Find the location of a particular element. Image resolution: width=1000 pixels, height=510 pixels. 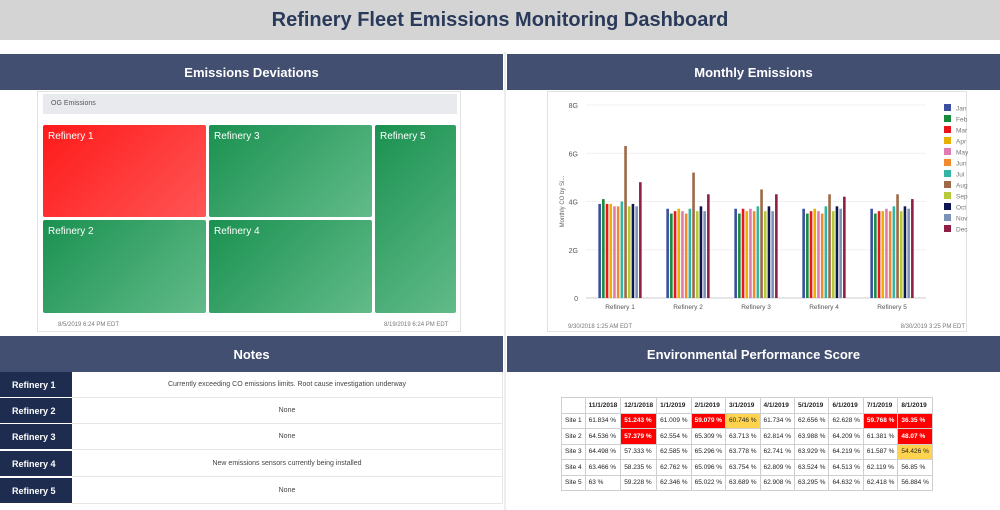

score-cell: 63.295 % is located at coordinates (811, 482).